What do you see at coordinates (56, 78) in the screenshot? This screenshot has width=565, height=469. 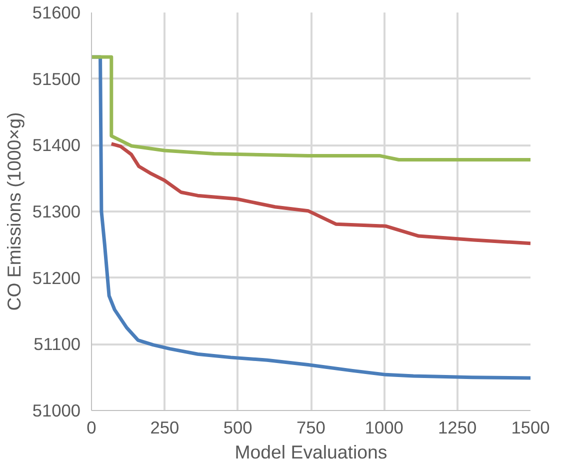 I see `y-tick-label: 51500` at bounding box center [56, 78].